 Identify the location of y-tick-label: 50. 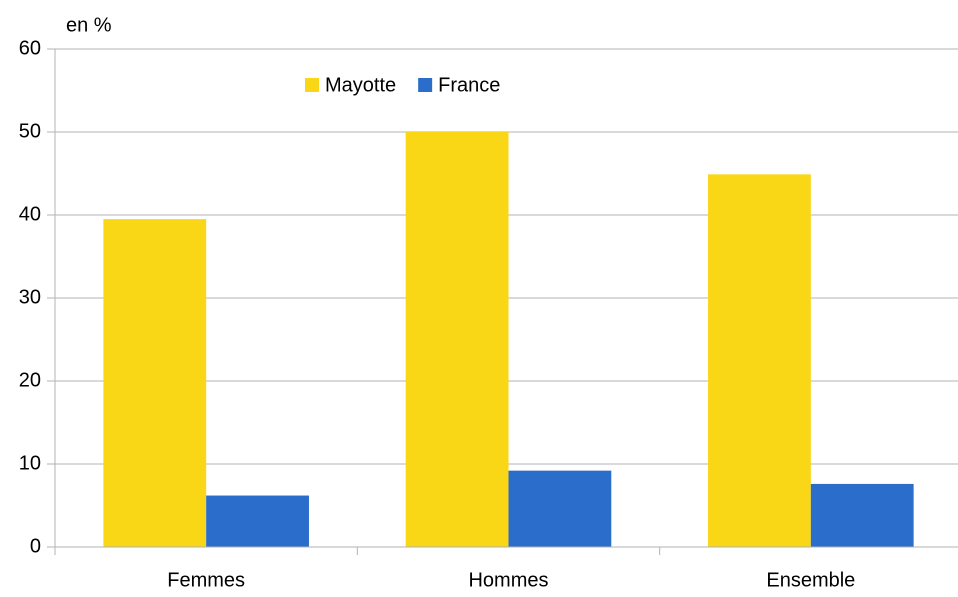
(30, 131).